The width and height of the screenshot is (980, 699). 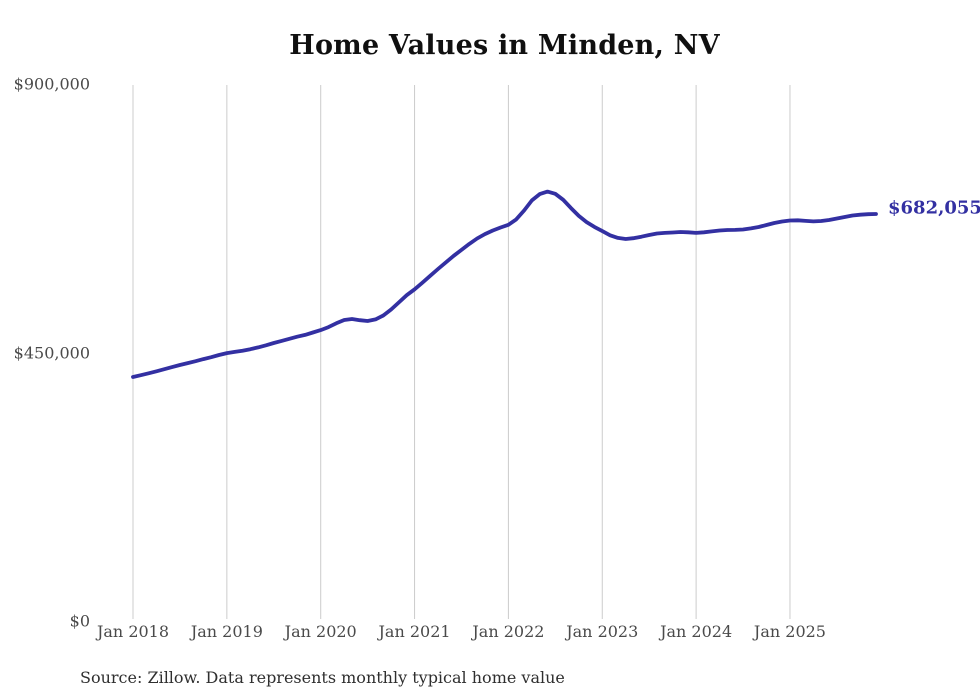 I want to click on x-axis-tick-label: Jan 2025, so click(x=789, y=631).